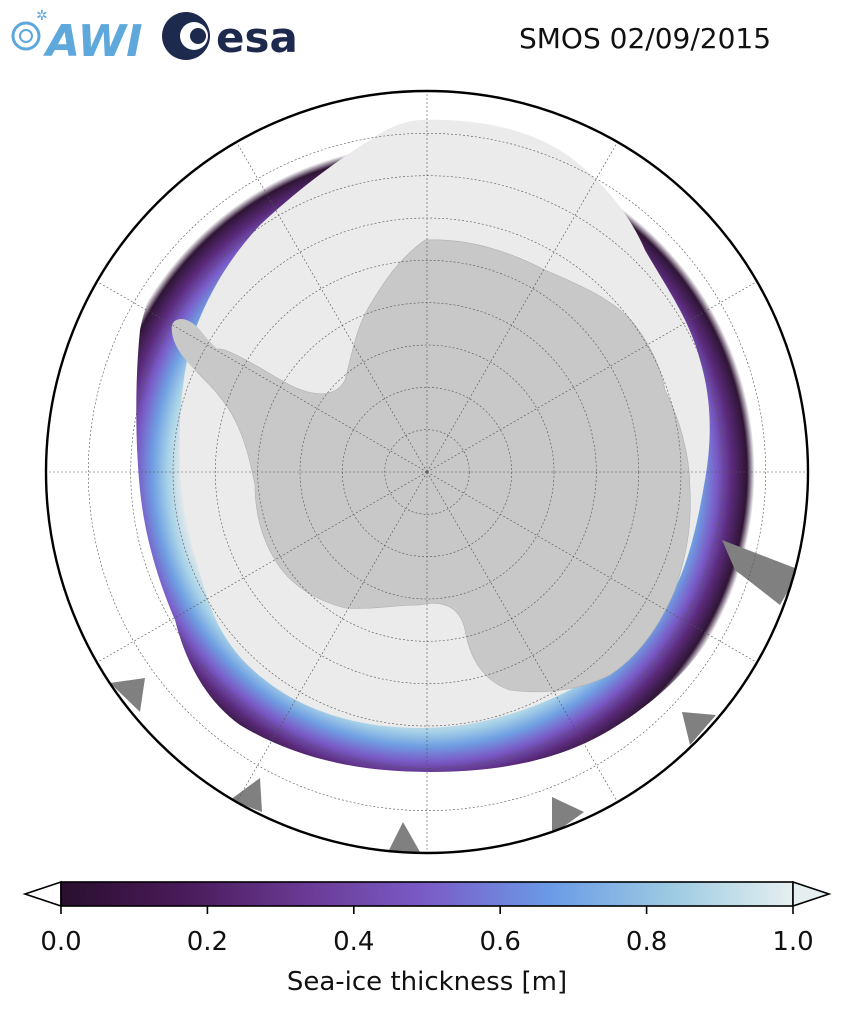 Image resolution: width=854 pixels, height=1026 pixels. Describe the element at coordinates (812, 894) in the screenshot. I see `colorbar-extend-high` at that location.